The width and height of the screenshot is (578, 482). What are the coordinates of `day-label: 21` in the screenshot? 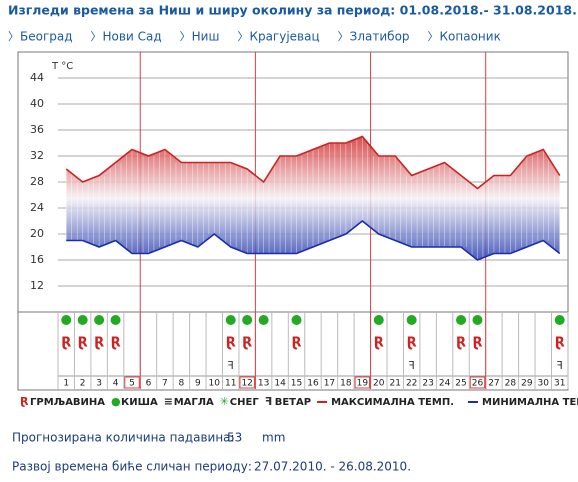 It's located at (394, 384).